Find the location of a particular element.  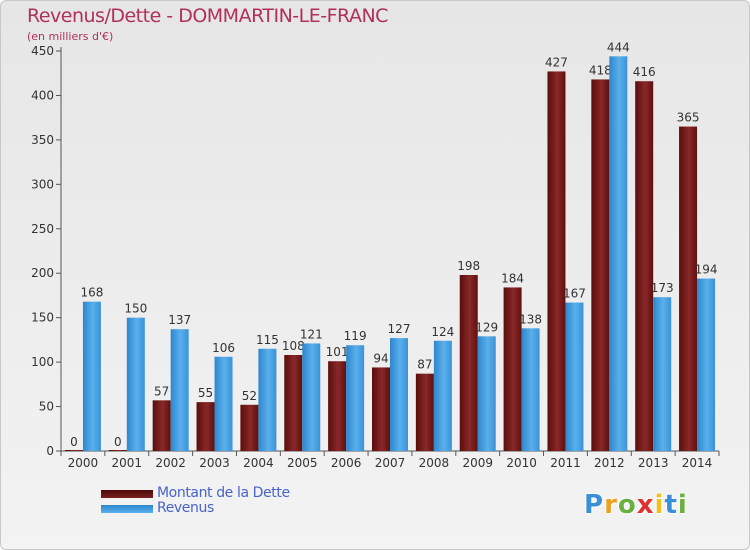

chart-title: Revenus/Dette - DOMMARTIN-LE-FRANC is located at coordinates (207, 16).